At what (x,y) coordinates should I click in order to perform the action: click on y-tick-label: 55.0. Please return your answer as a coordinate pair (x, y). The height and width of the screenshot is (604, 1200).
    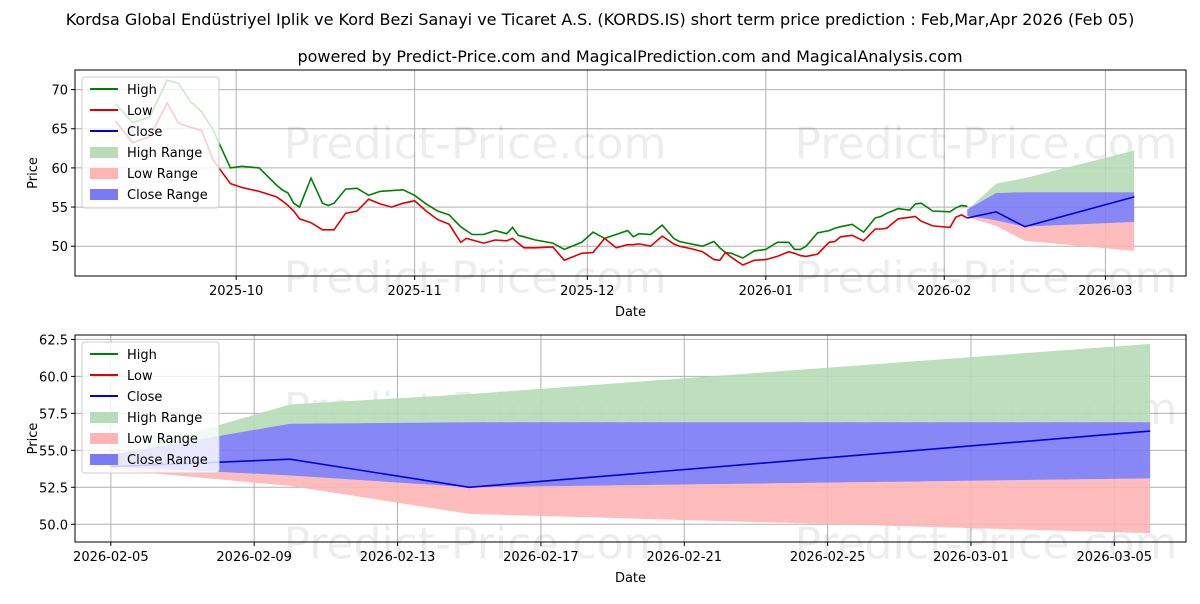
    Looking at the image, I should click on (53, 451).